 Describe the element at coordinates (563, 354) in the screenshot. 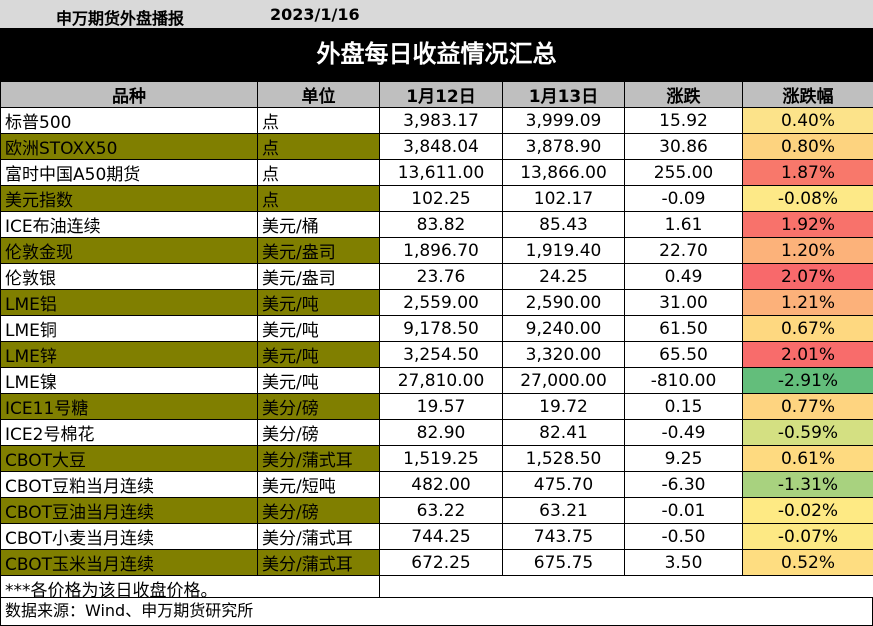

I see `row-jan13: 3,320.00` at that location.